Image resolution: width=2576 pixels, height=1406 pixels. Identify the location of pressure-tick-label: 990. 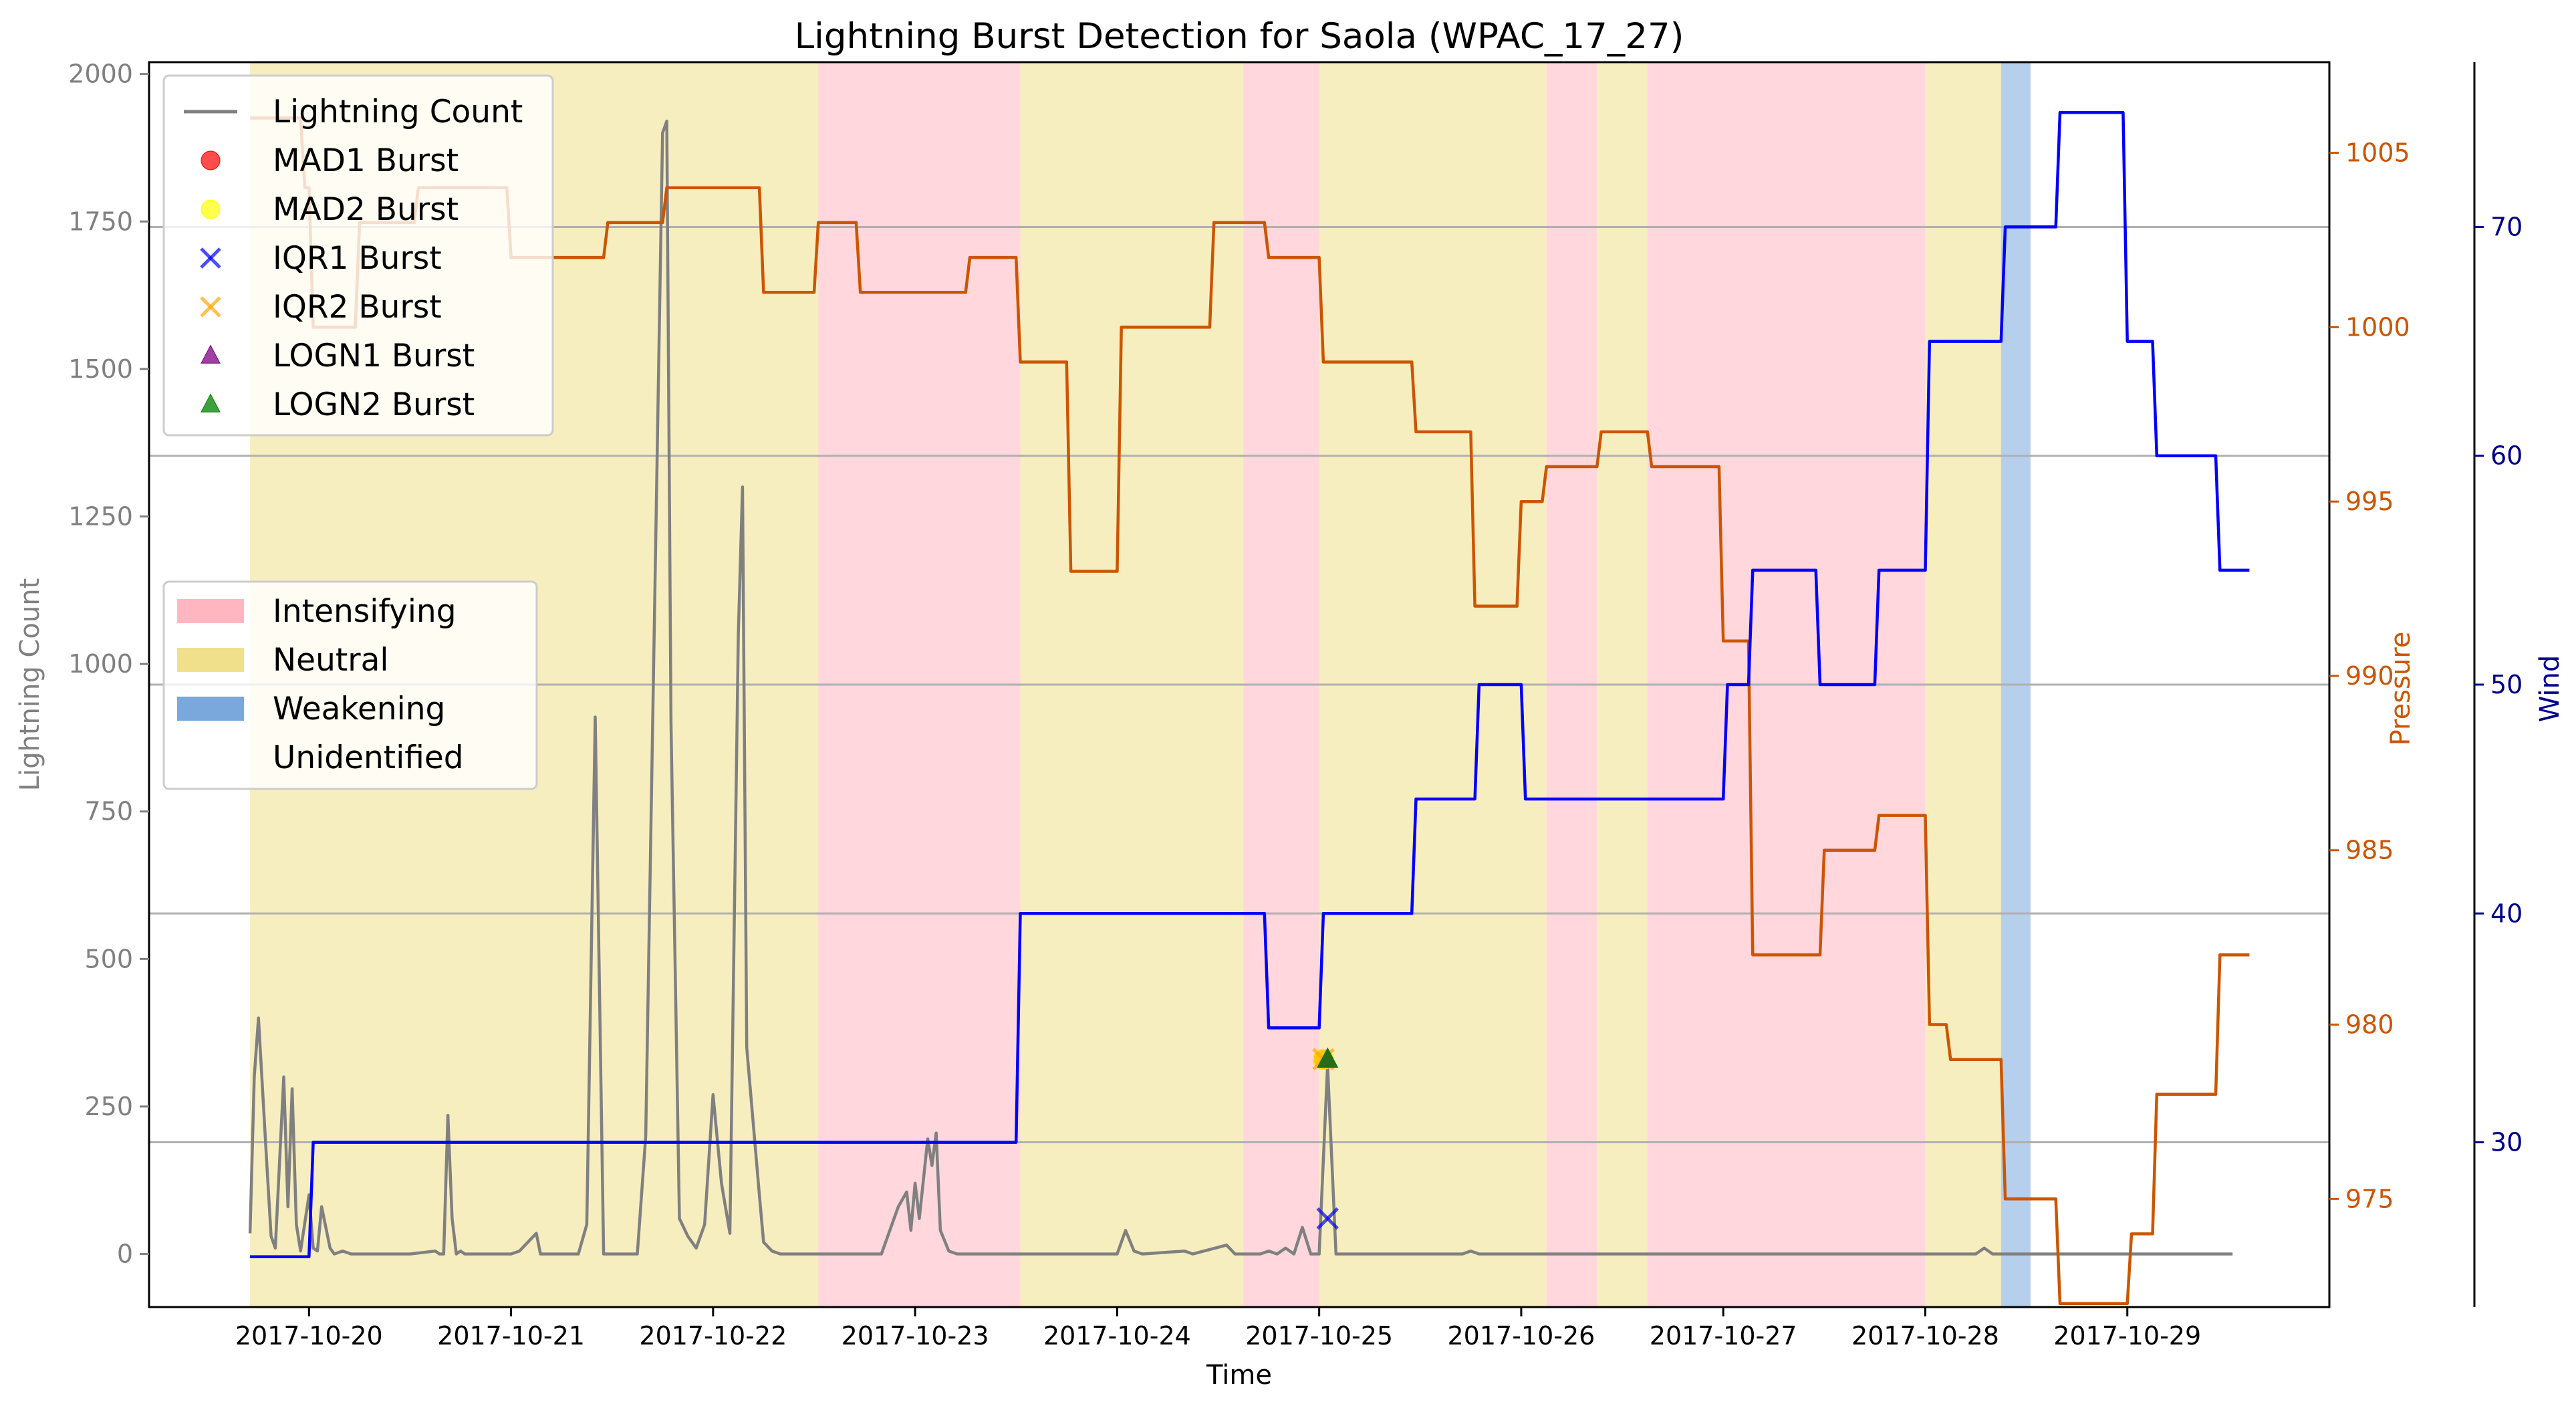
(2370, 676).